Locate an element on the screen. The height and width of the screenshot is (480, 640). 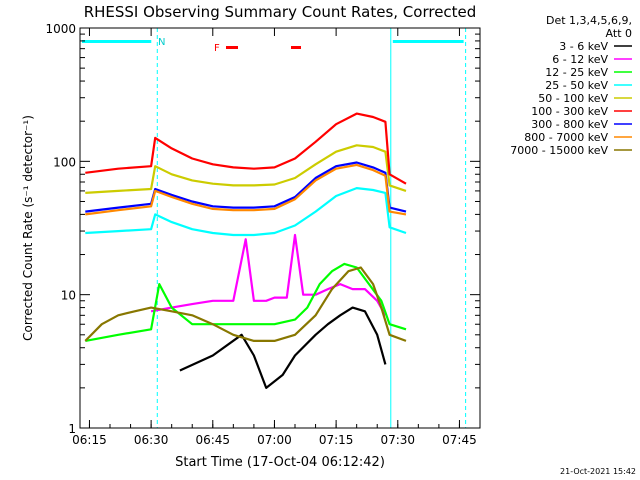
legend-label-1: 6 - 12 keV is located at coordinates (580, 59).